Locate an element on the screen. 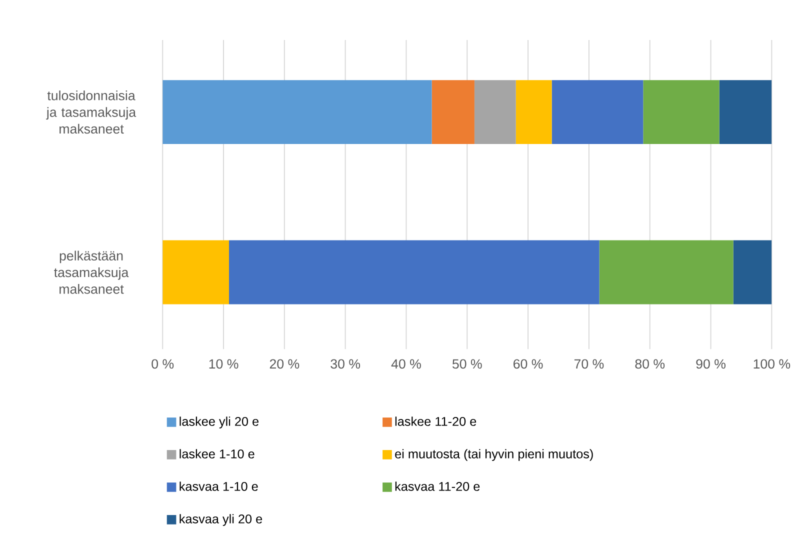  legend-label: kasvaa 11-20 e is located at coordinates (437, 486).